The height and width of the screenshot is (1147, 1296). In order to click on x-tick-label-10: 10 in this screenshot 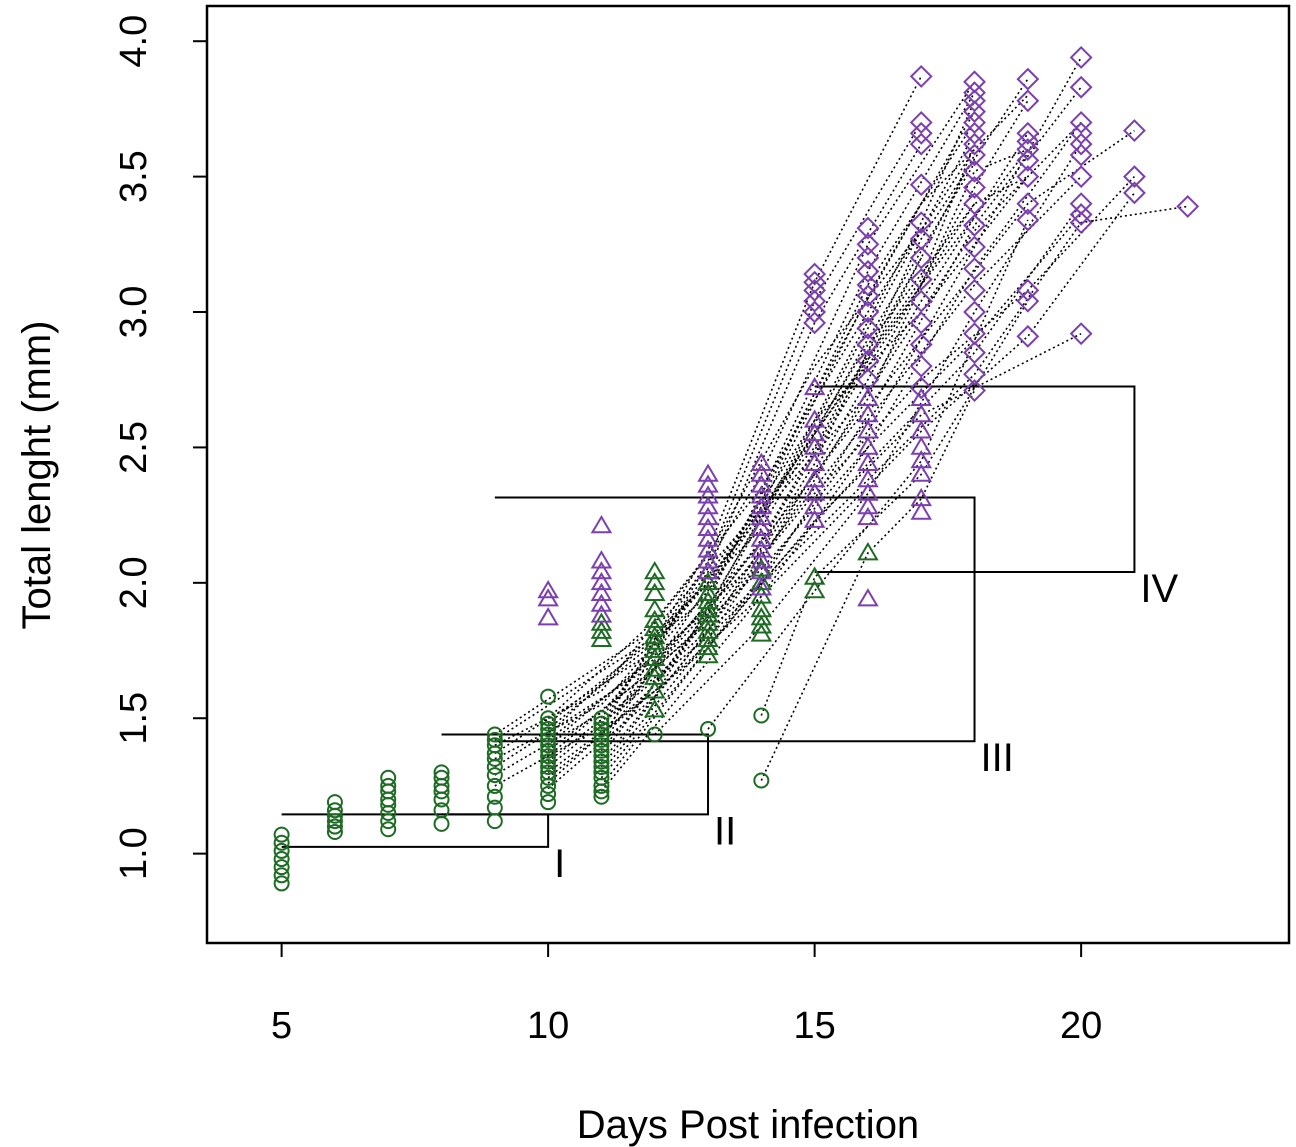, I will do `click(548, 1026)`.